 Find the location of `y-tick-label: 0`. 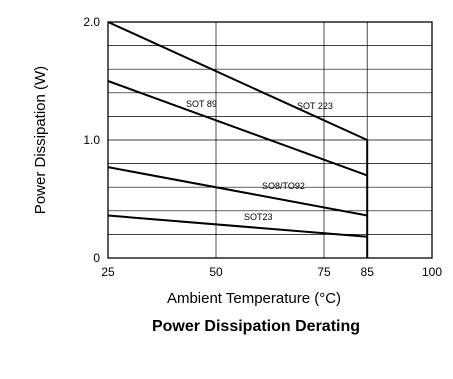

y-tick-label: 0 is located at coordinates (96, 258).